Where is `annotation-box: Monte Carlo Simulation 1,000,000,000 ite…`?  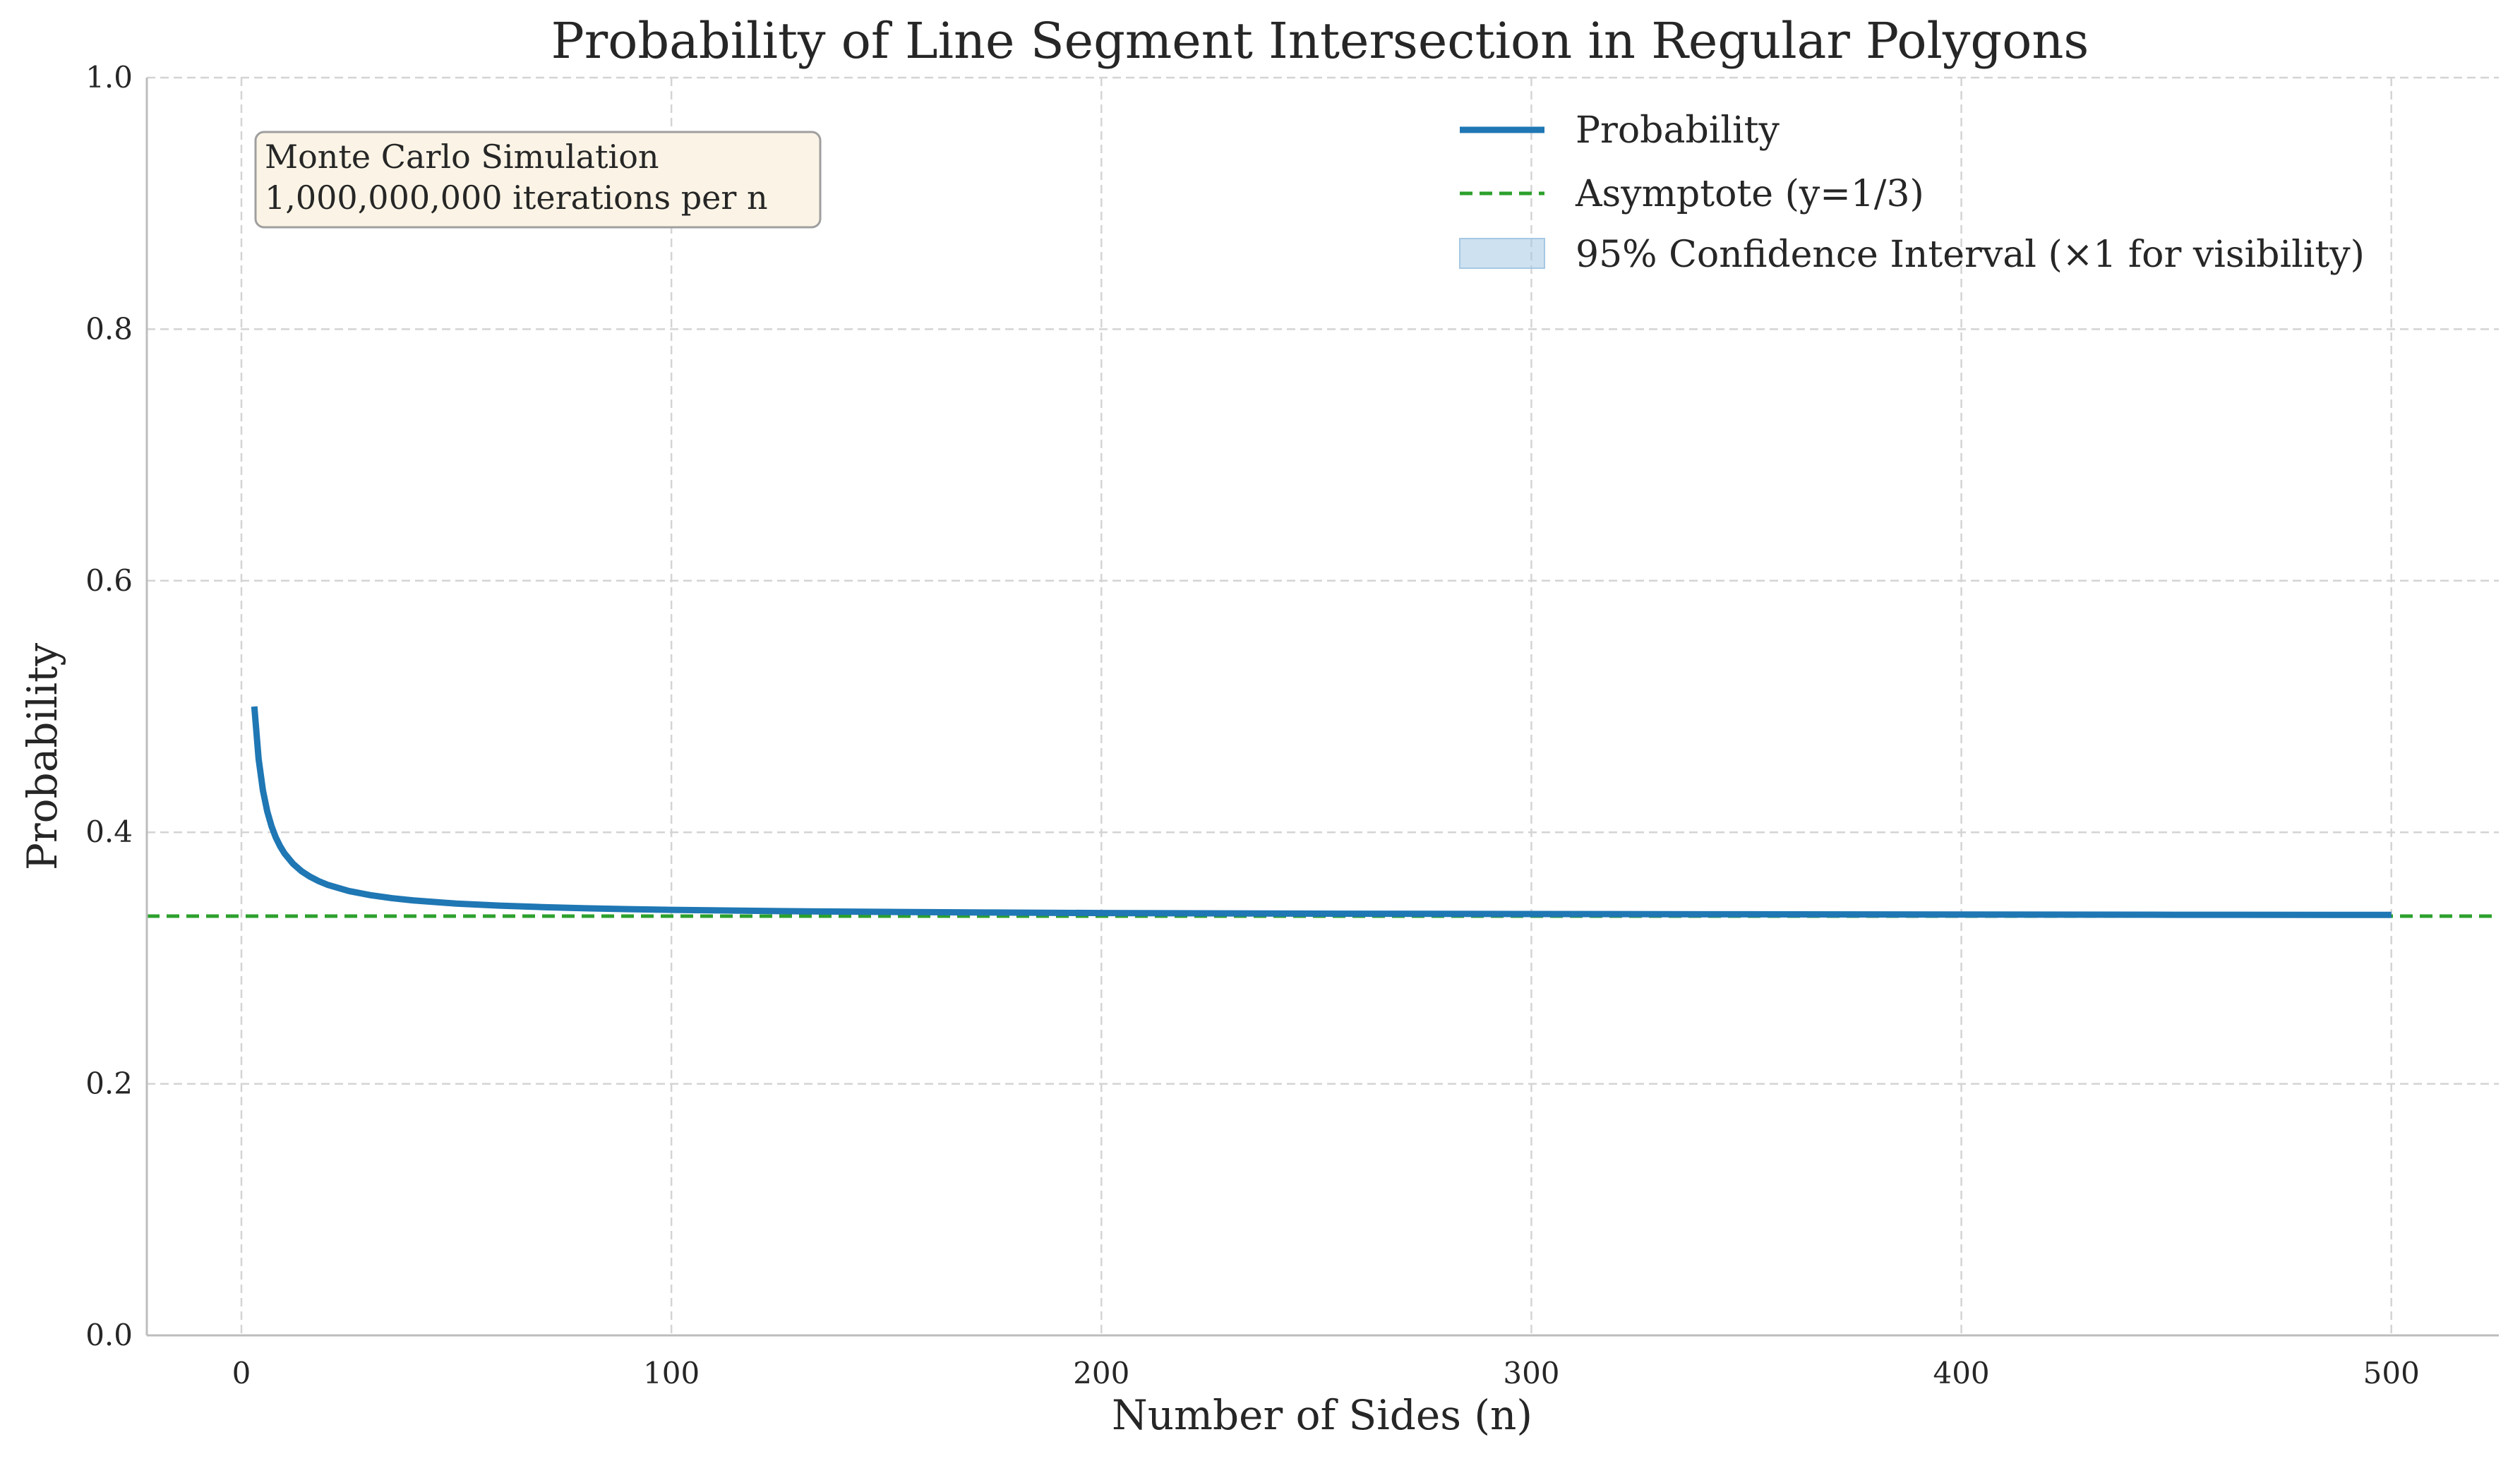 annotation-box: Monte Carlo Simulation 1,000,000,000 ite… is located at coordinates (538, 180).